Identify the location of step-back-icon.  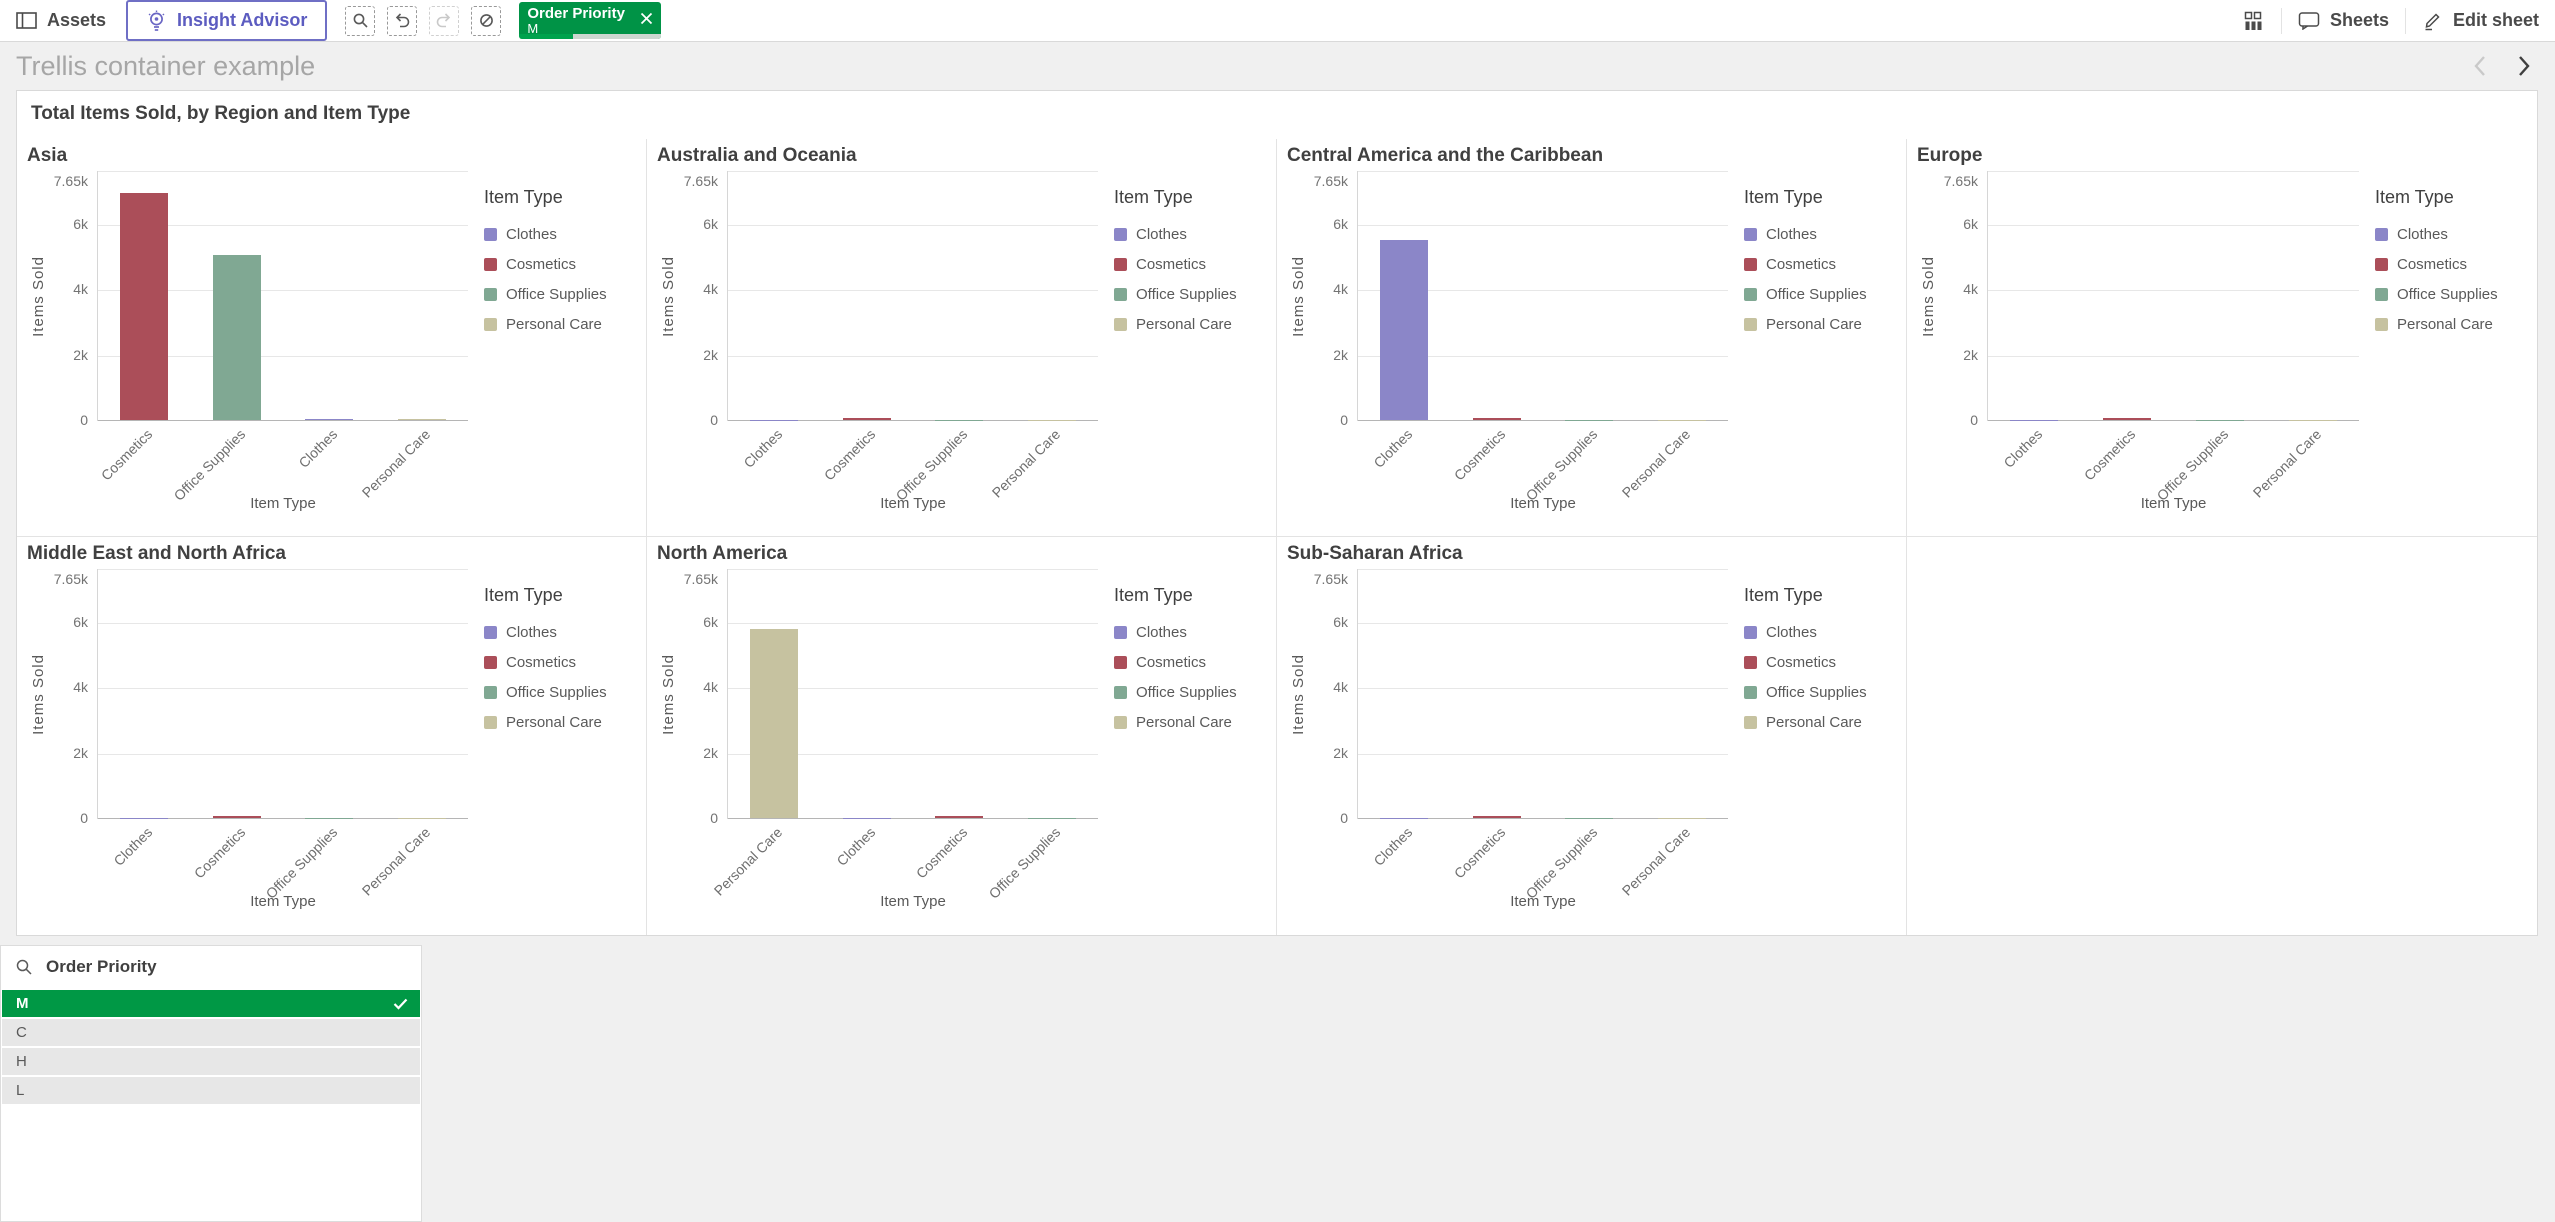
(403, 20).